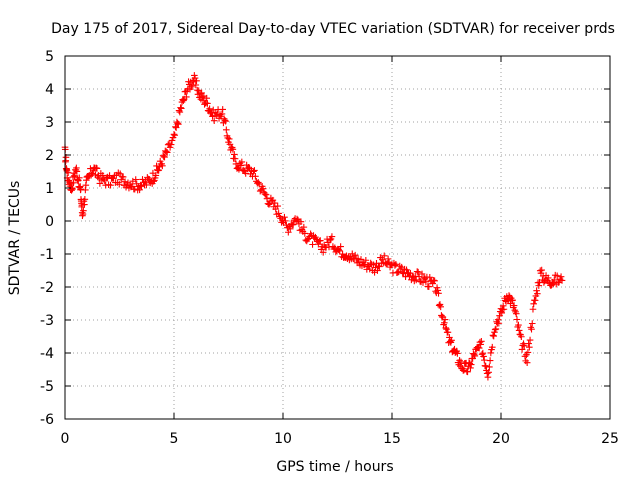 The height and width of the screenshot is (480, 640). I want to click on y-tick-label: -4, so click(47, 354).